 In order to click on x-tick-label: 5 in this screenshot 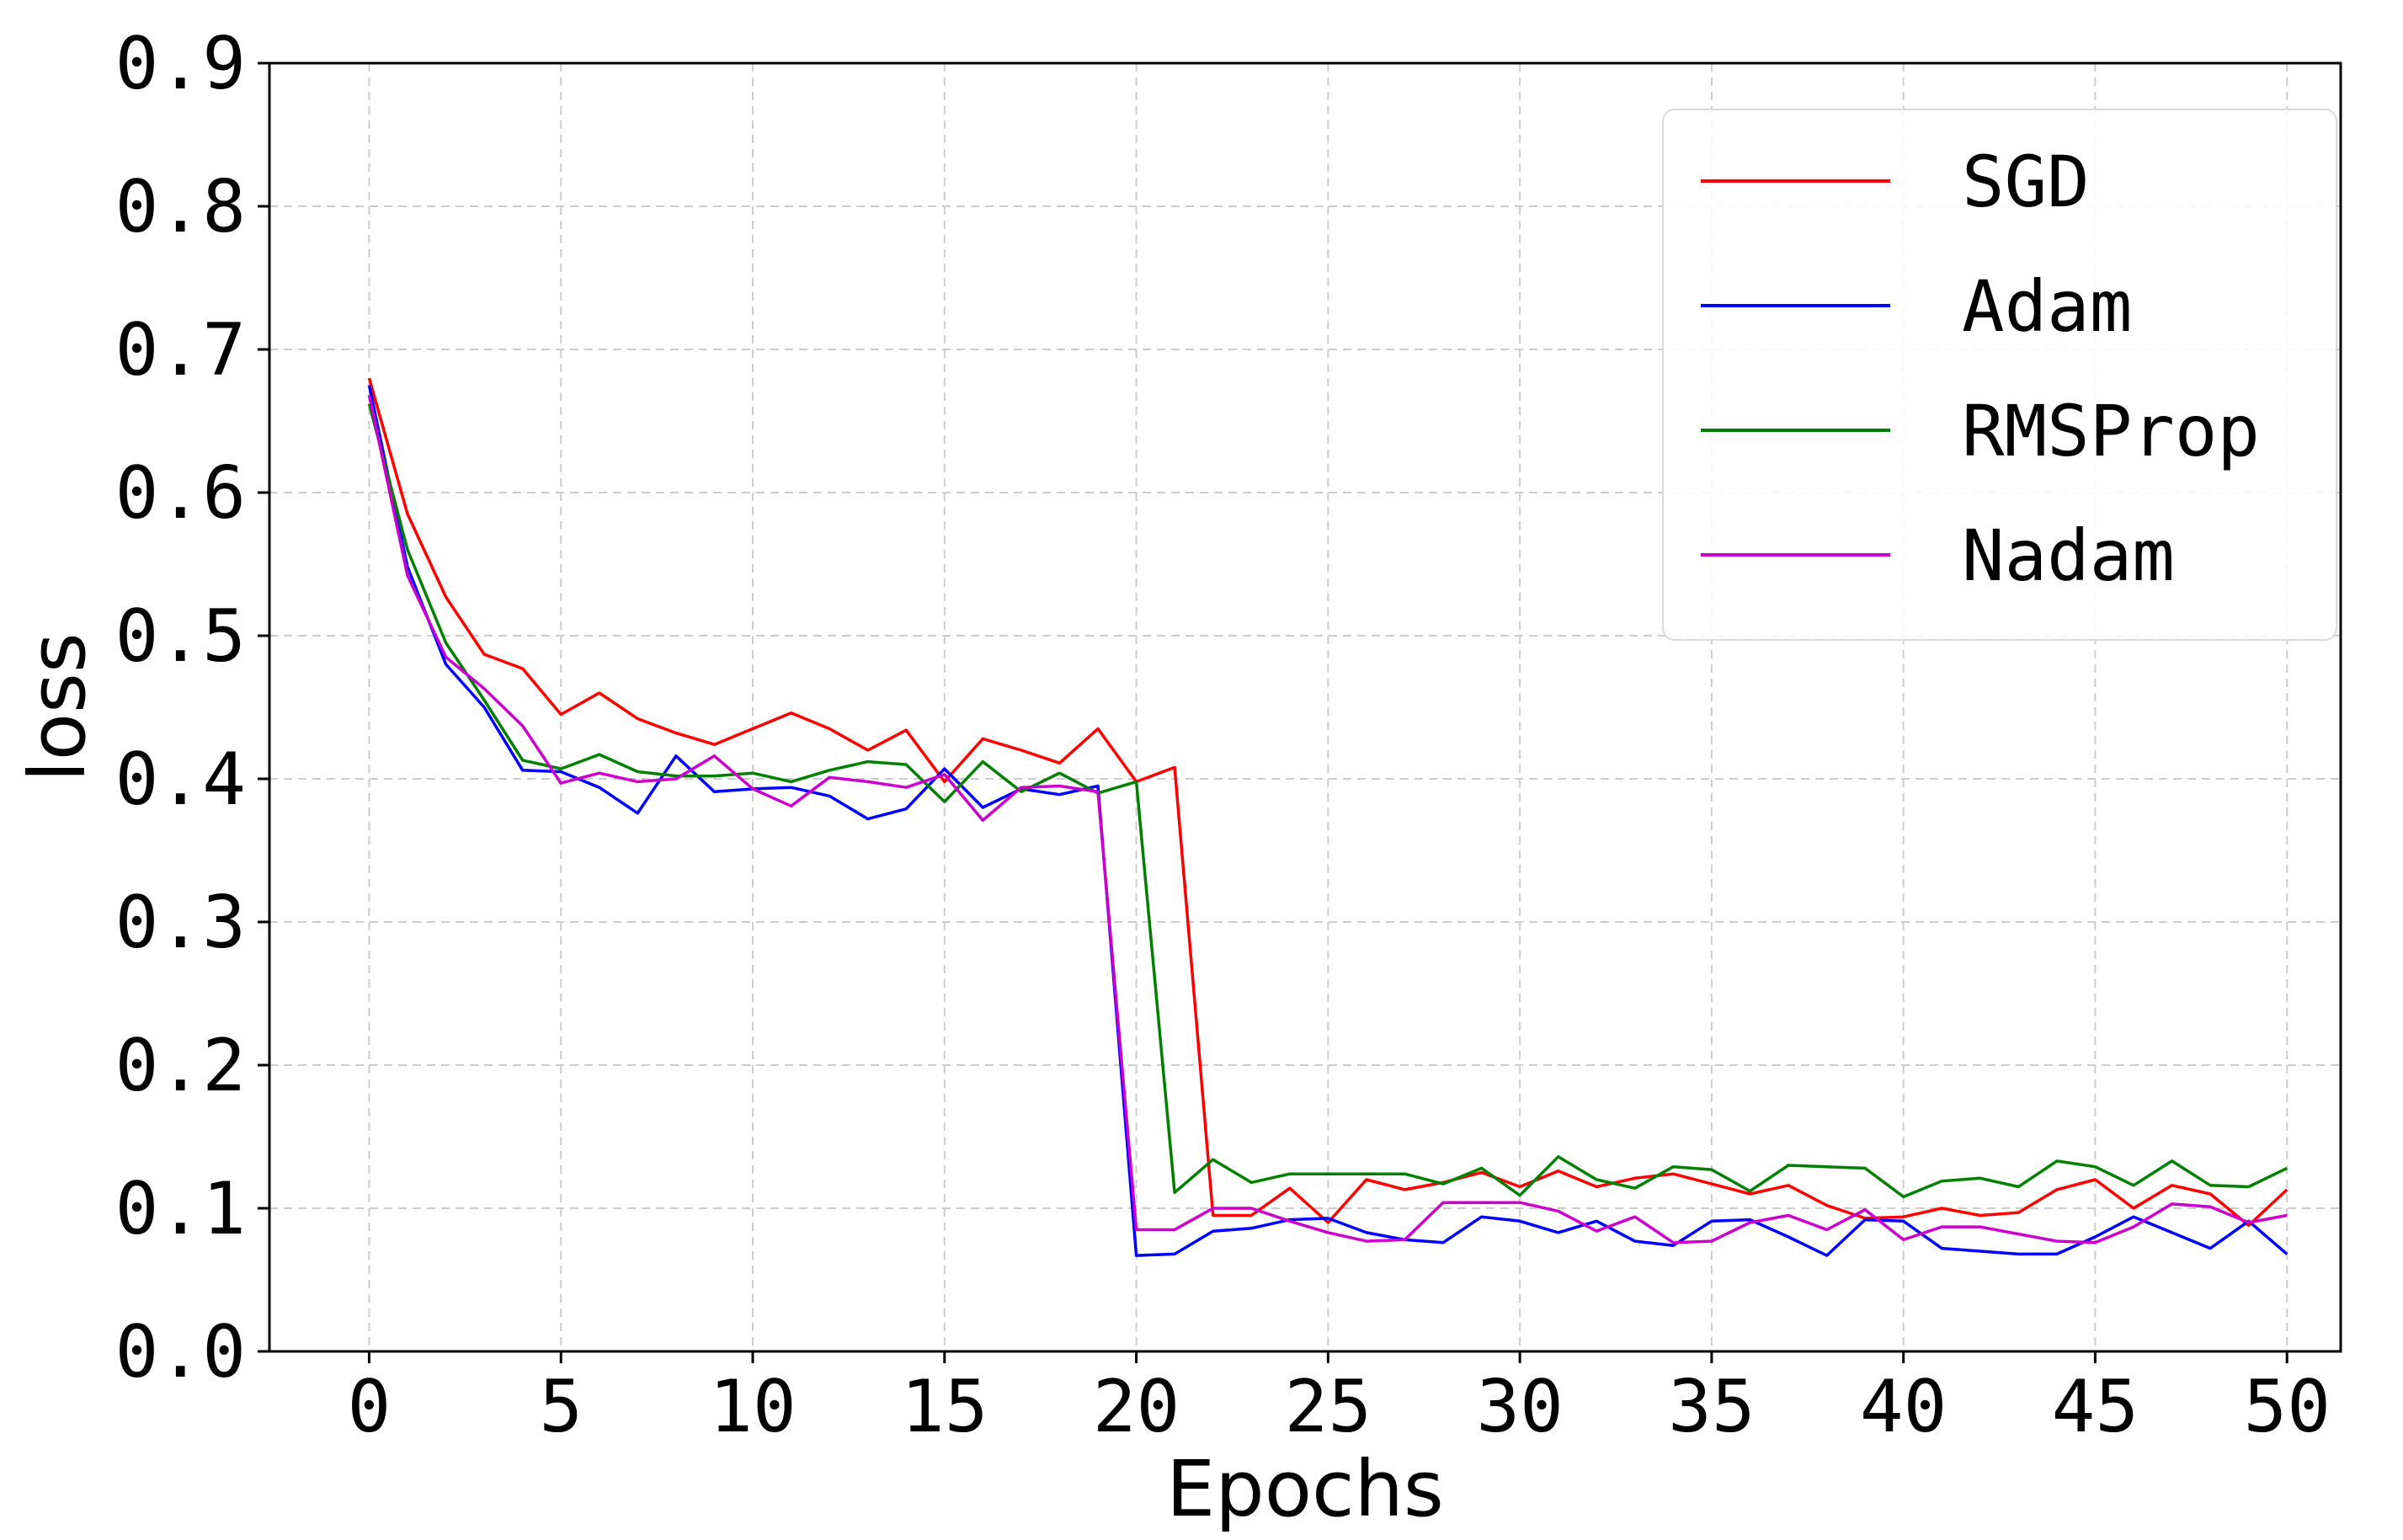, I will do `click(561, 1407)`.